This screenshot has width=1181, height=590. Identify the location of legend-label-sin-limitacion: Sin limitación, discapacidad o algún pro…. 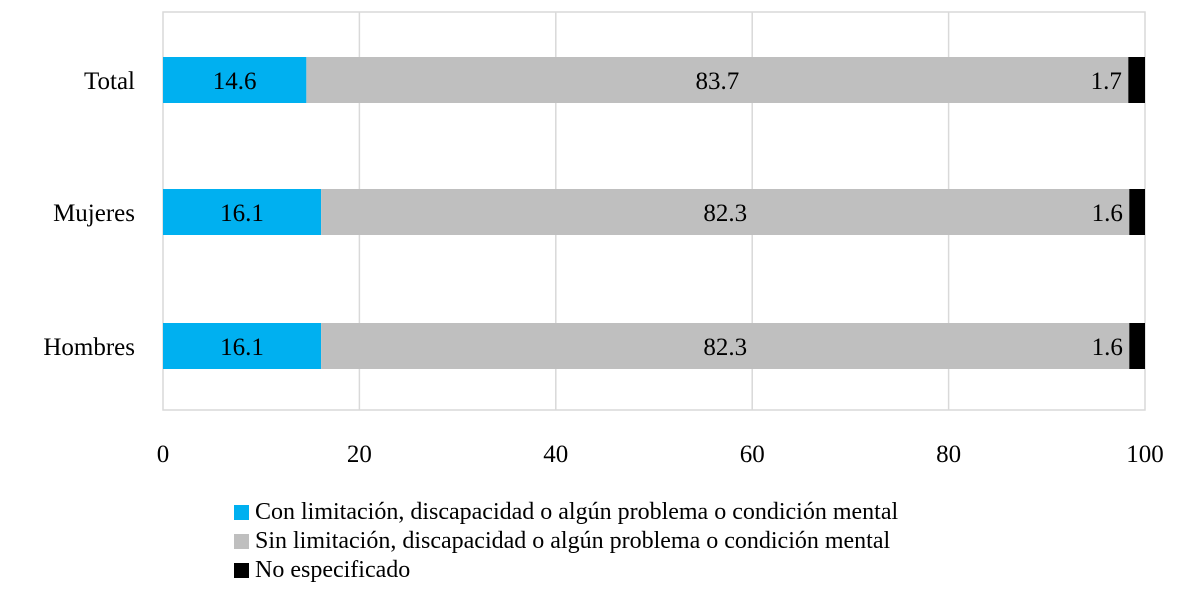
(573, 541).